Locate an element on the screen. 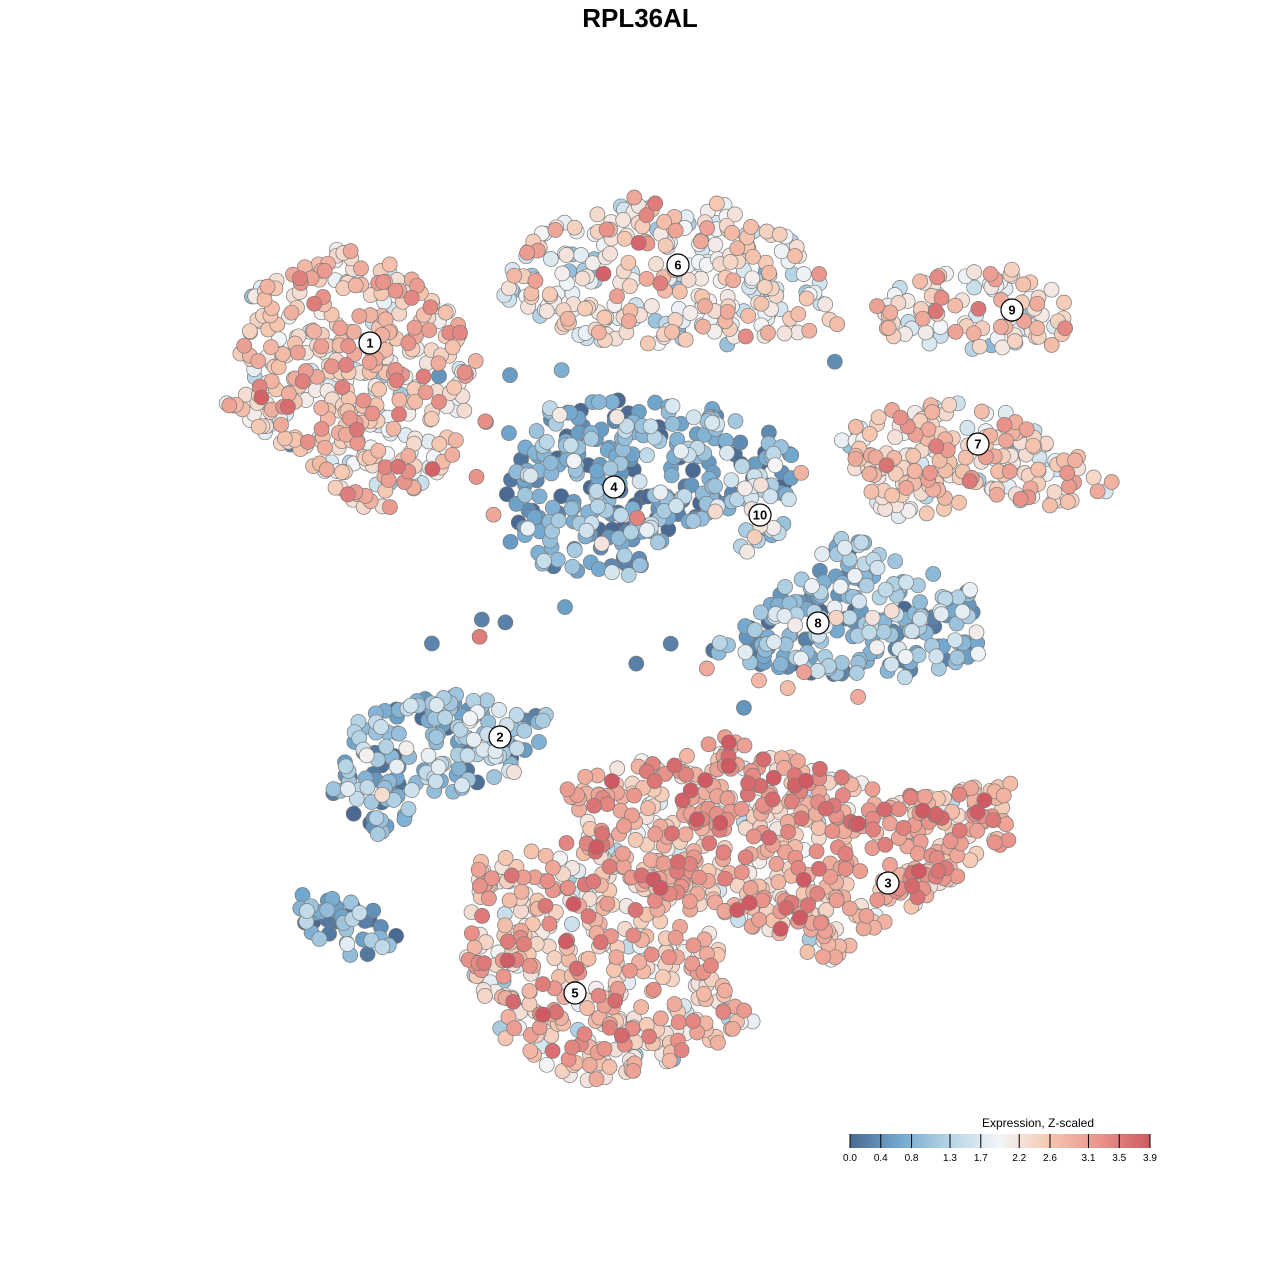 This screenshot has width=1280, height=1280. chart-title: RPL36AL is located at coordinates (640, 18).